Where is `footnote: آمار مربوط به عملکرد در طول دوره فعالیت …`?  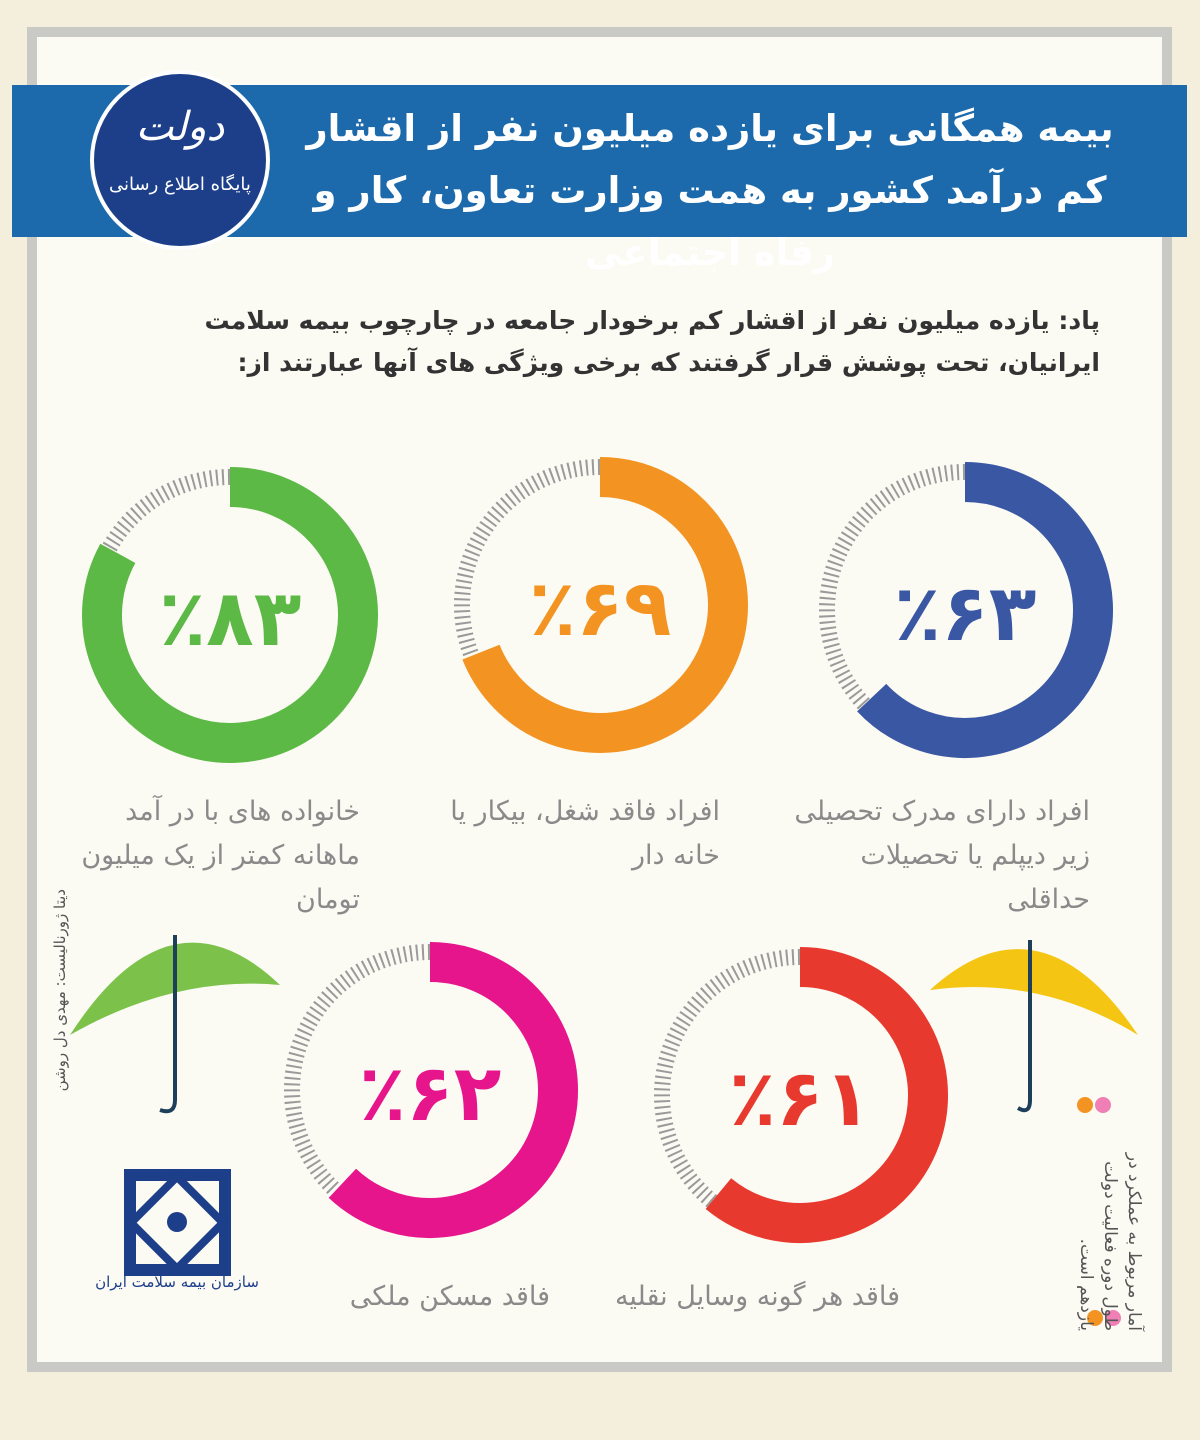 footnote: آمار مربوط به عملکرد در طول دوره فعالیت … is located at coordinates (1110, 1241).